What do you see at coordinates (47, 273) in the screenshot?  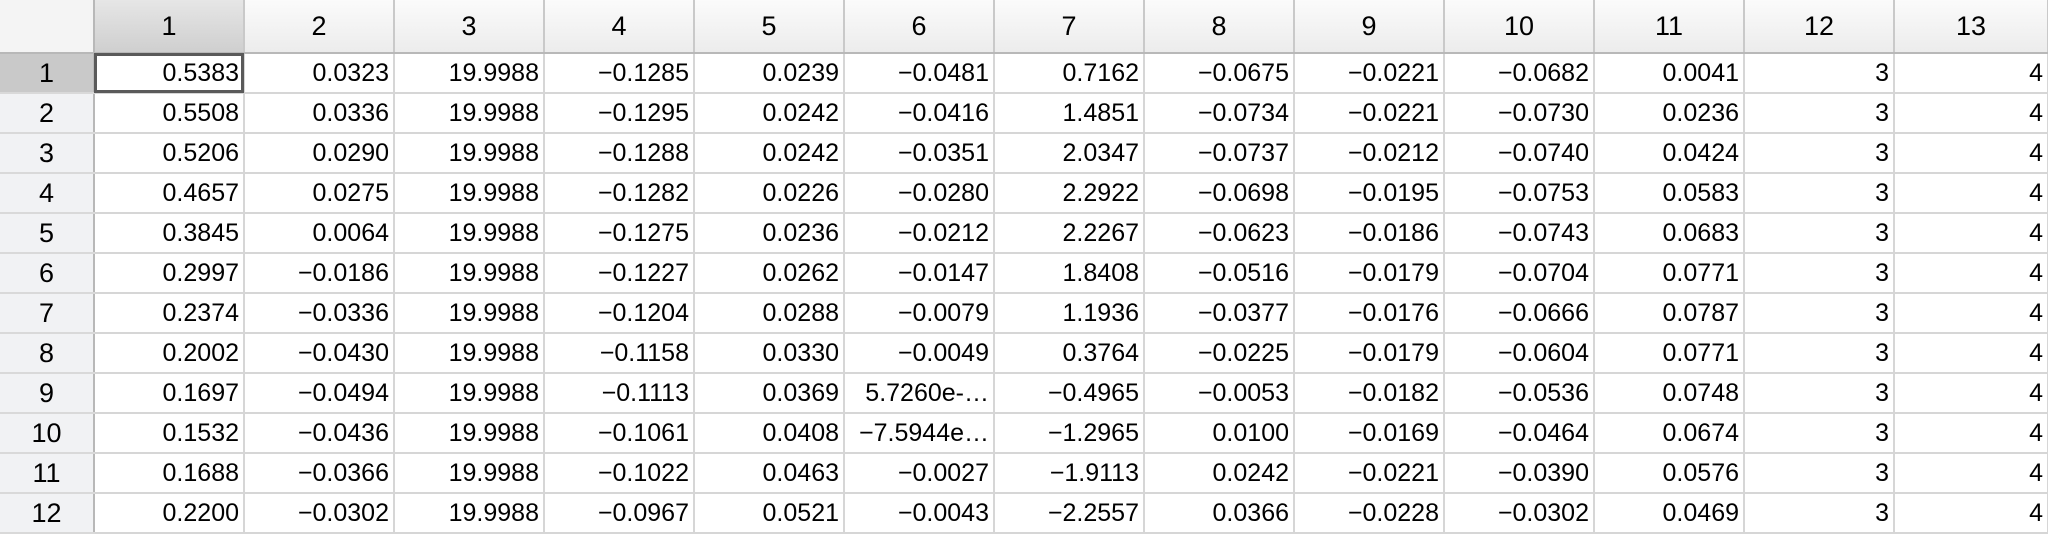 I see `row-header-6: 6` at bounding box center [47, 273].